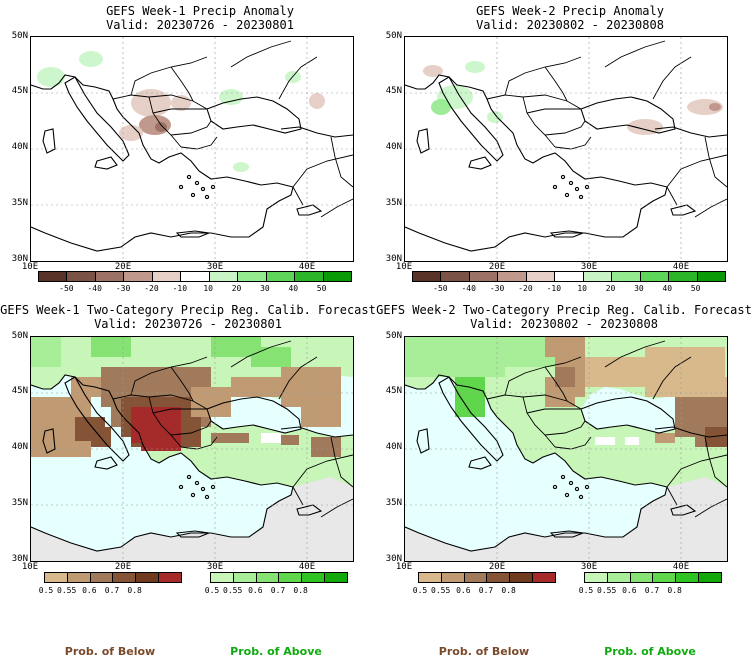 The width and height of the screenshot is (752, 662). Describe the element at coordinates (484, 651) in the screenshot. I see `legend-prob-below: Prob. of Below` at that location.